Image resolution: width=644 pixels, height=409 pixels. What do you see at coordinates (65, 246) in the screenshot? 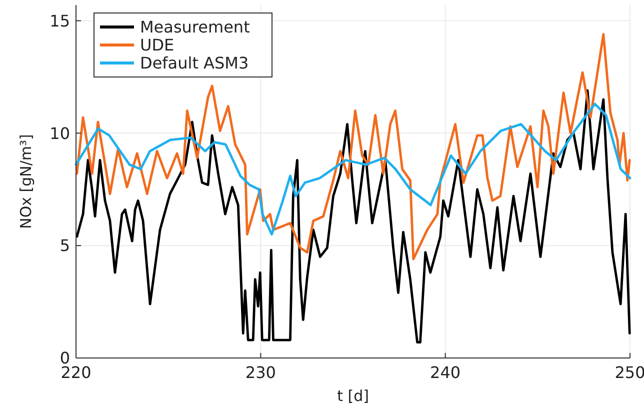
I see `y-tick-label: 5` at bounding box center [65, 246].